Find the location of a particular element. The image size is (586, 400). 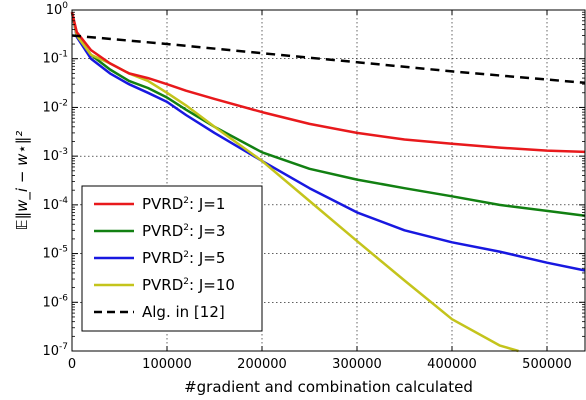

y-tick-label: 10⁻⁷ is located at coordinates (55, 350).